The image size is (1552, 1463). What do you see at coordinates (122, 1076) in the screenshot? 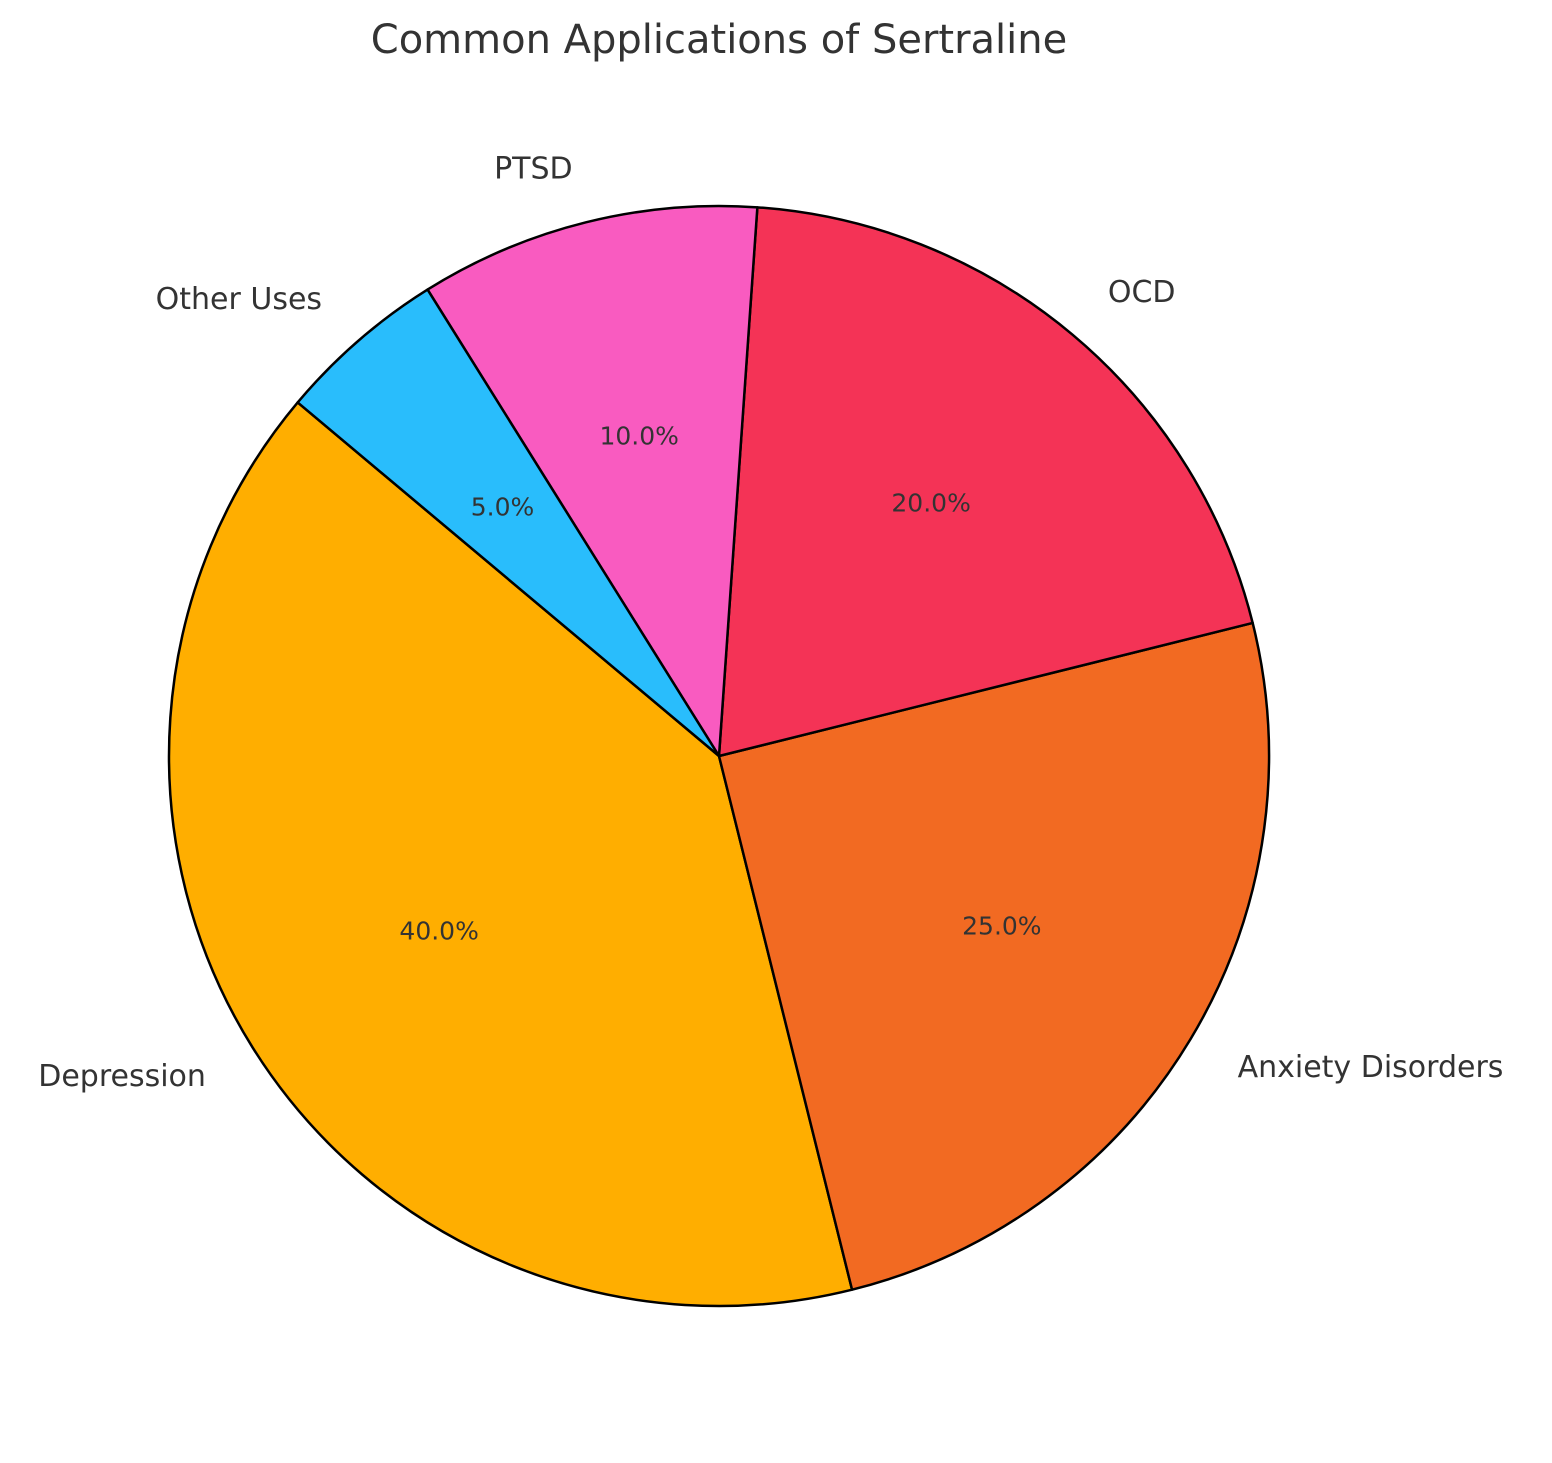
I see `slice-label-depression: Depression` at bounding box center [122, 1076].